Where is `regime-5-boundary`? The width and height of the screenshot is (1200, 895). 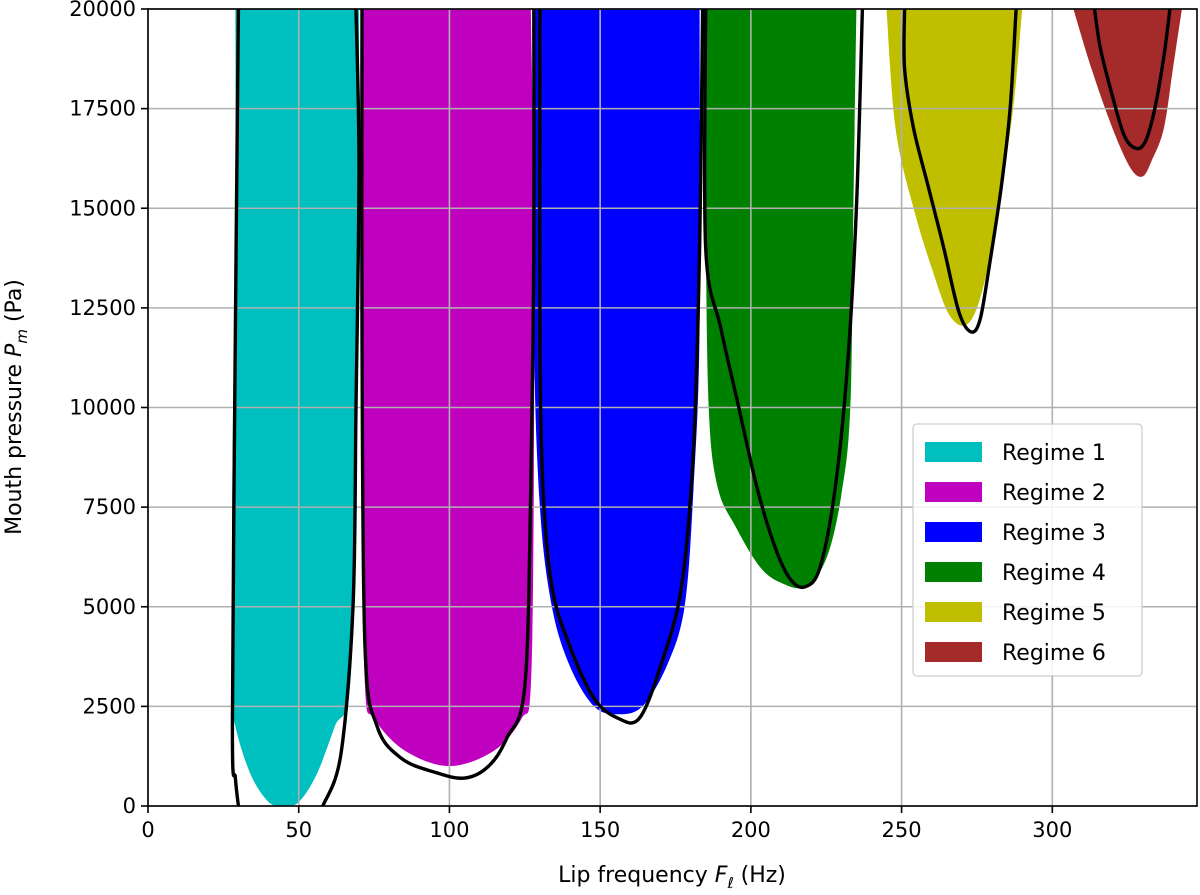
regime-5-boundary is located at coordinates (960, 171).